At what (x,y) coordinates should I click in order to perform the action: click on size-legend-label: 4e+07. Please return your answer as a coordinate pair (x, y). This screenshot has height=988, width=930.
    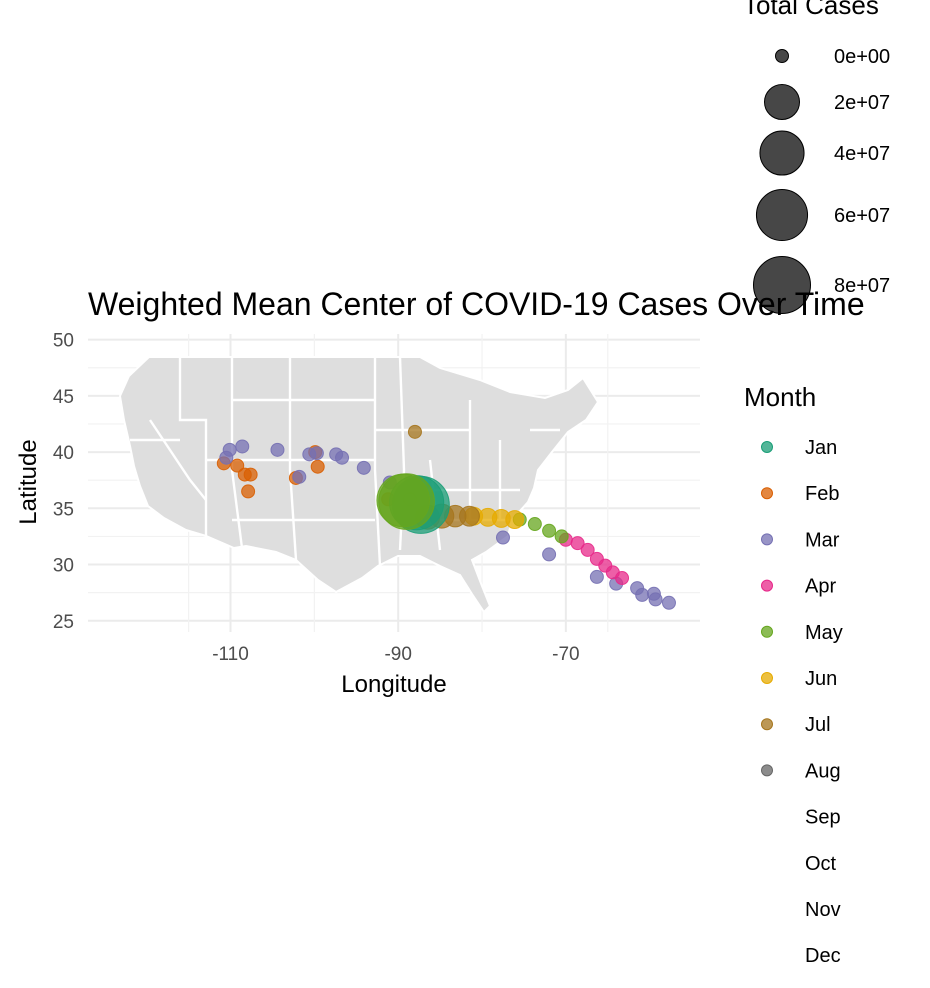
    Looking at the image, I should click on (862, 154).